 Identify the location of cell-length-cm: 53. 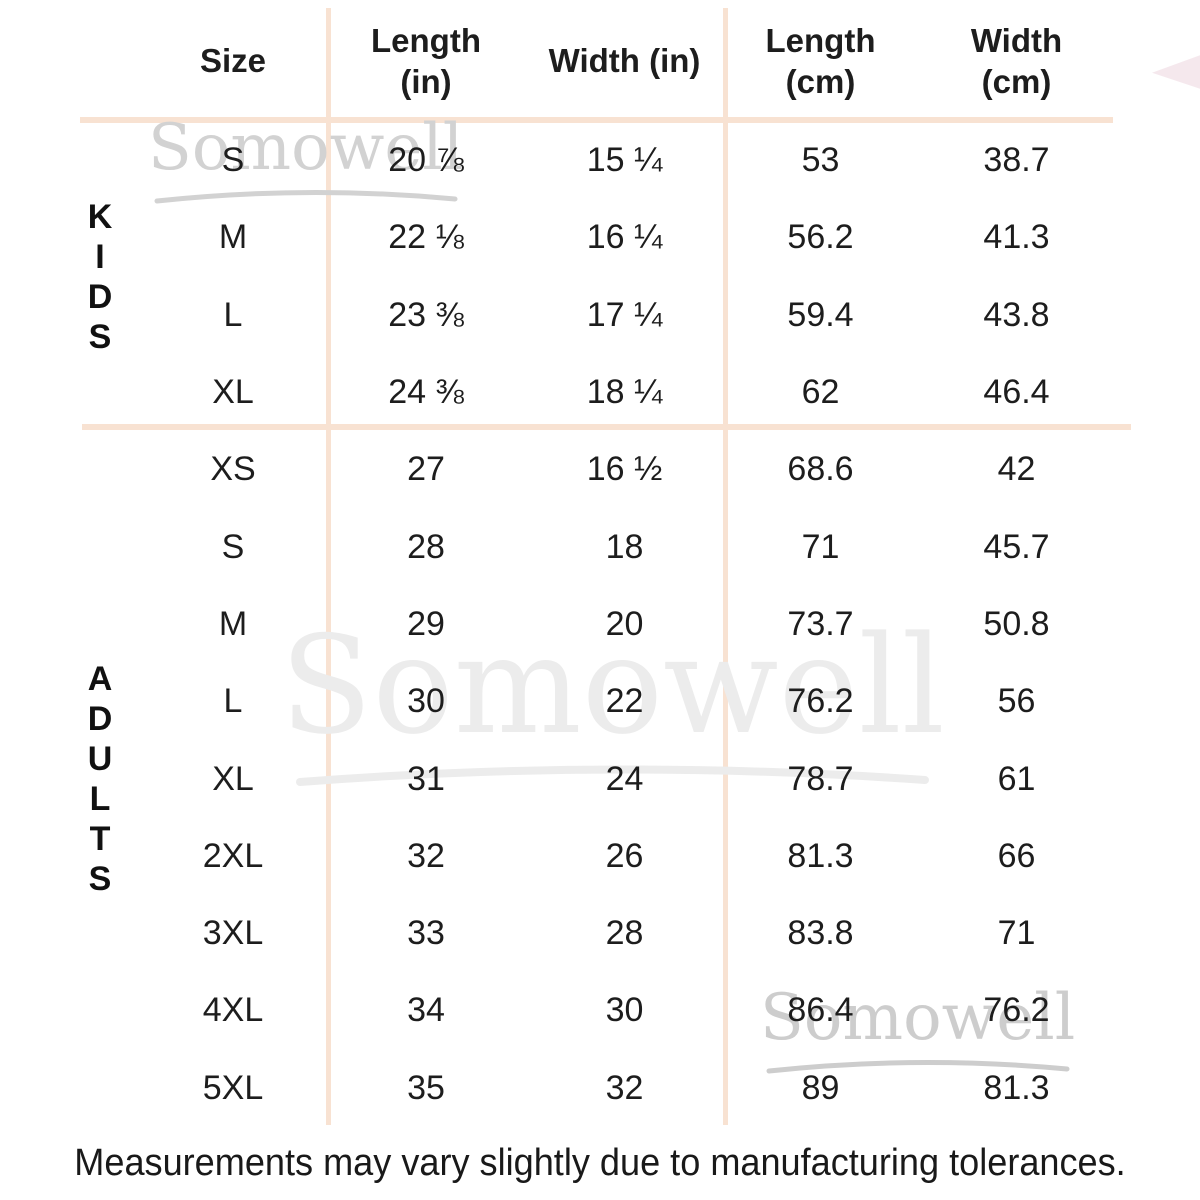
(820, 160).